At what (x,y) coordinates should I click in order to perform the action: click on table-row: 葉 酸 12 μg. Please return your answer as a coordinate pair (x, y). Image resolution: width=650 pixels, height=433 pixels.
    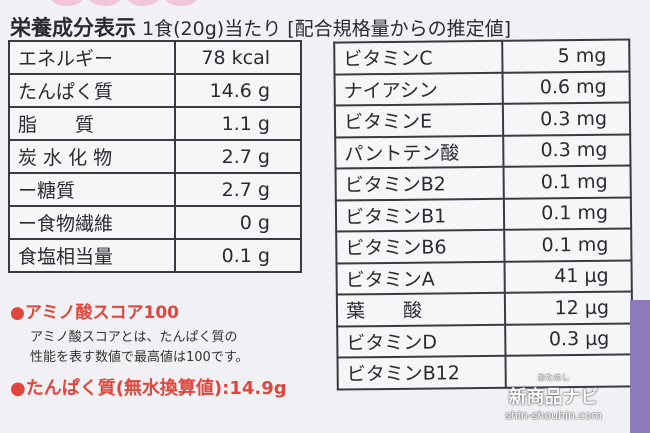
    Looking at the image, I should click on (484, 309).